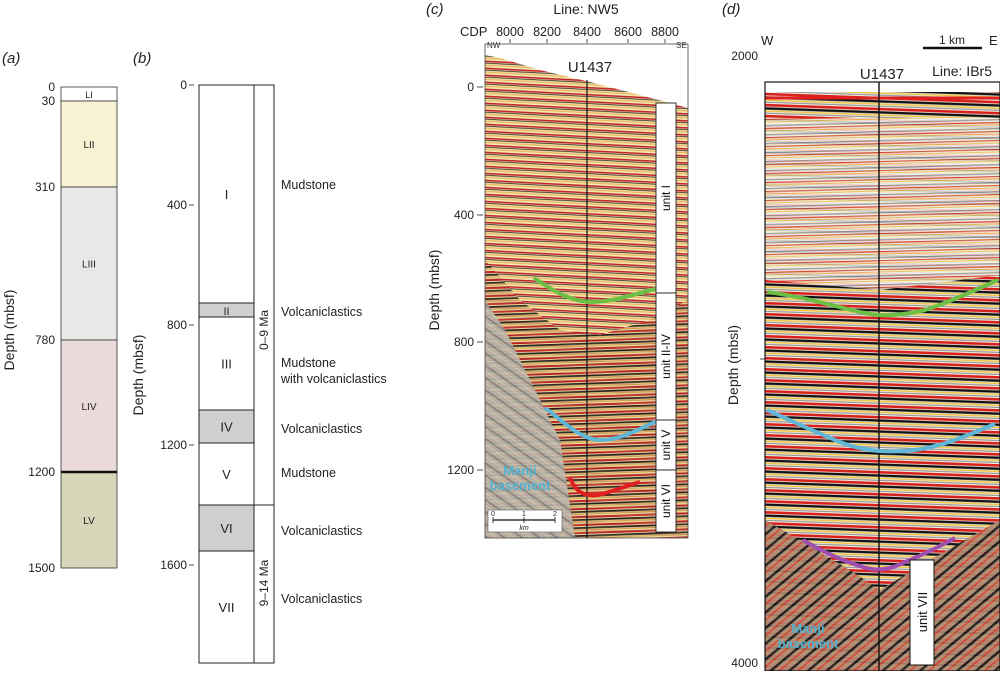 The height and width of the screenshot is (676, 1000). I want to click on lith-unit-label: LIII, so click(89, 265).